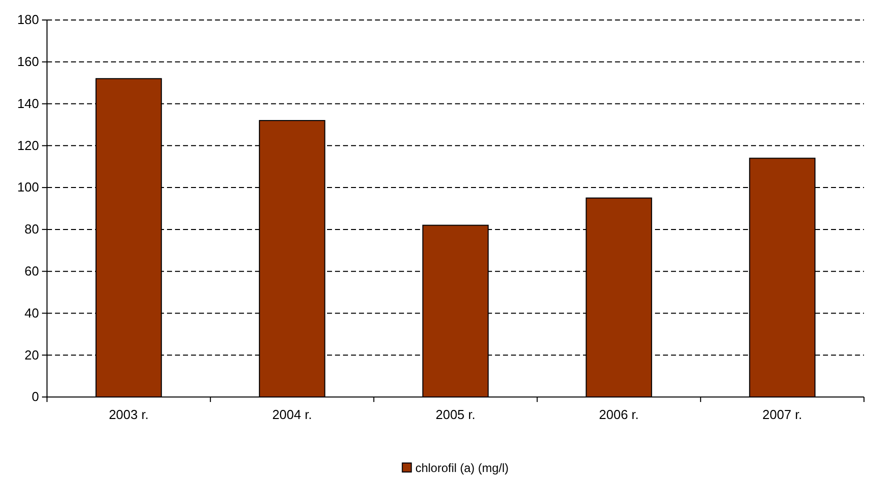 Image resolution: width=869 pixels, height=484 pixels. Describe the element at coordinates (456, 414) in the screenshot. I see `x-tick-label: 2005 r.` at that location.